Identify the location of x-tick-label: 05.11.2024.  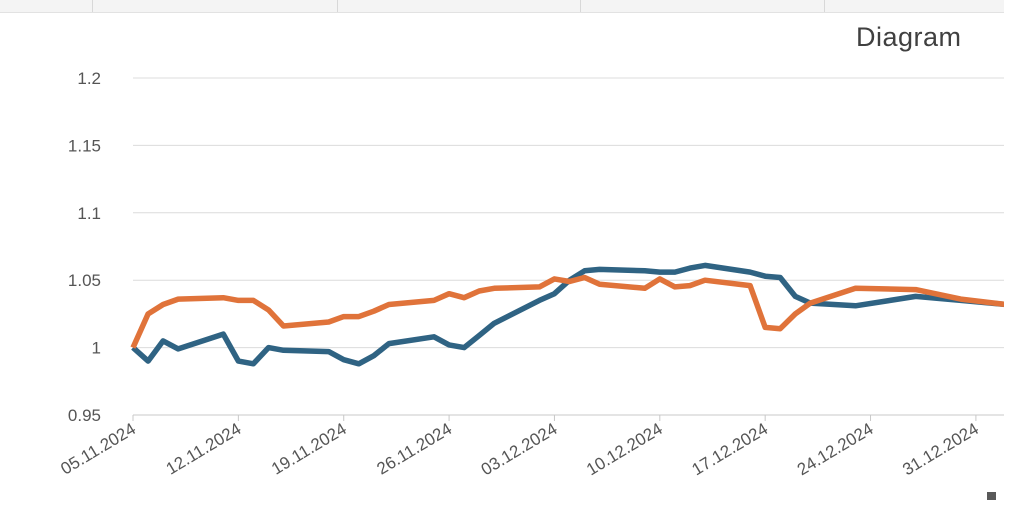
(98, 448).